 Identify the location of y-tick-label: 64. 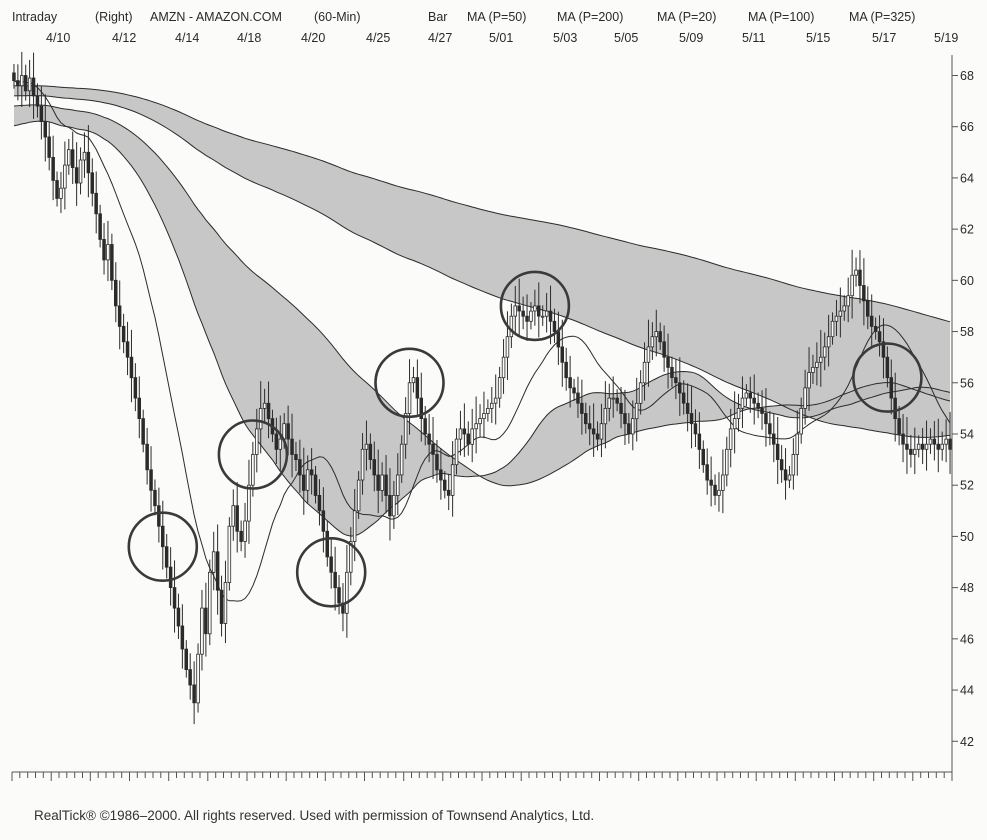
(967, 178).